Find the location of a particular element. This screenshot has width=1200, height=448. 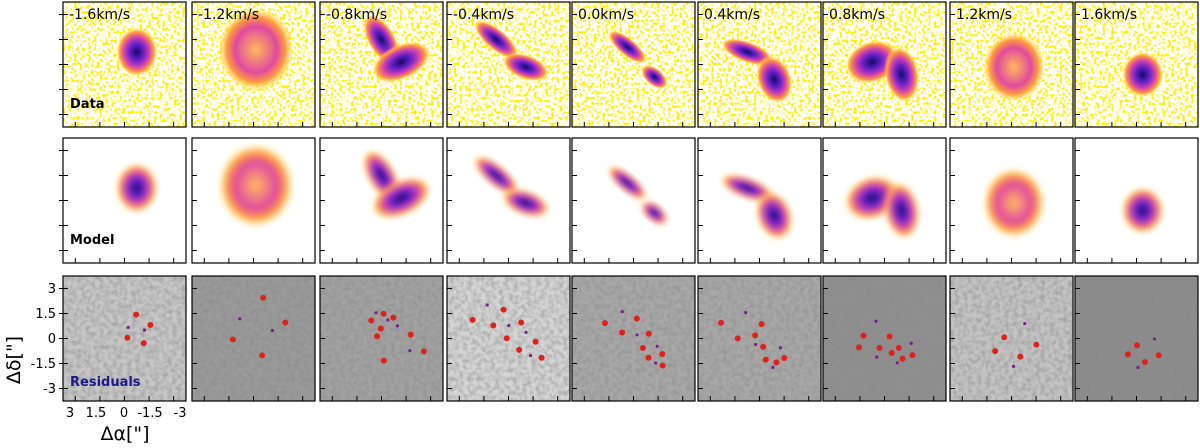

panel-data-4: -0.4km/s is located at coordinates (508, 64).